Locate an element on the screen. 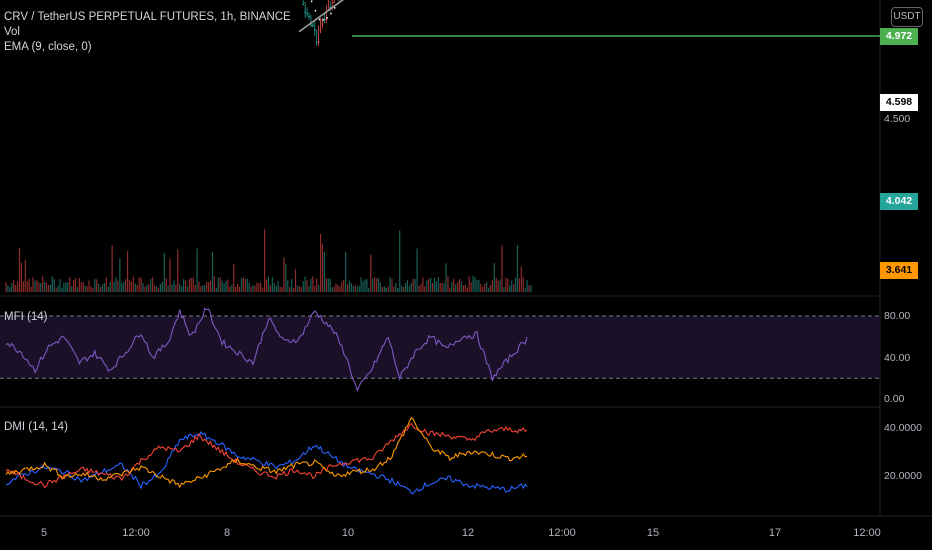  price-axis-tick: 4.500 is located at coordinates (897, 119).